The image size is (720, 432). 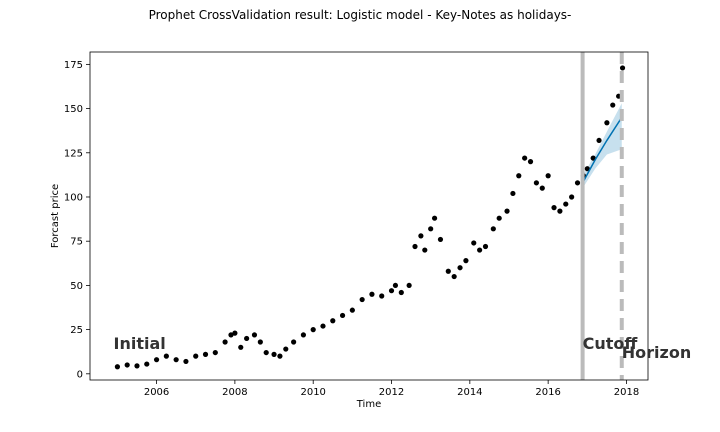 I want to click on x-tick-label: 2008, so click(x=234, y=392).